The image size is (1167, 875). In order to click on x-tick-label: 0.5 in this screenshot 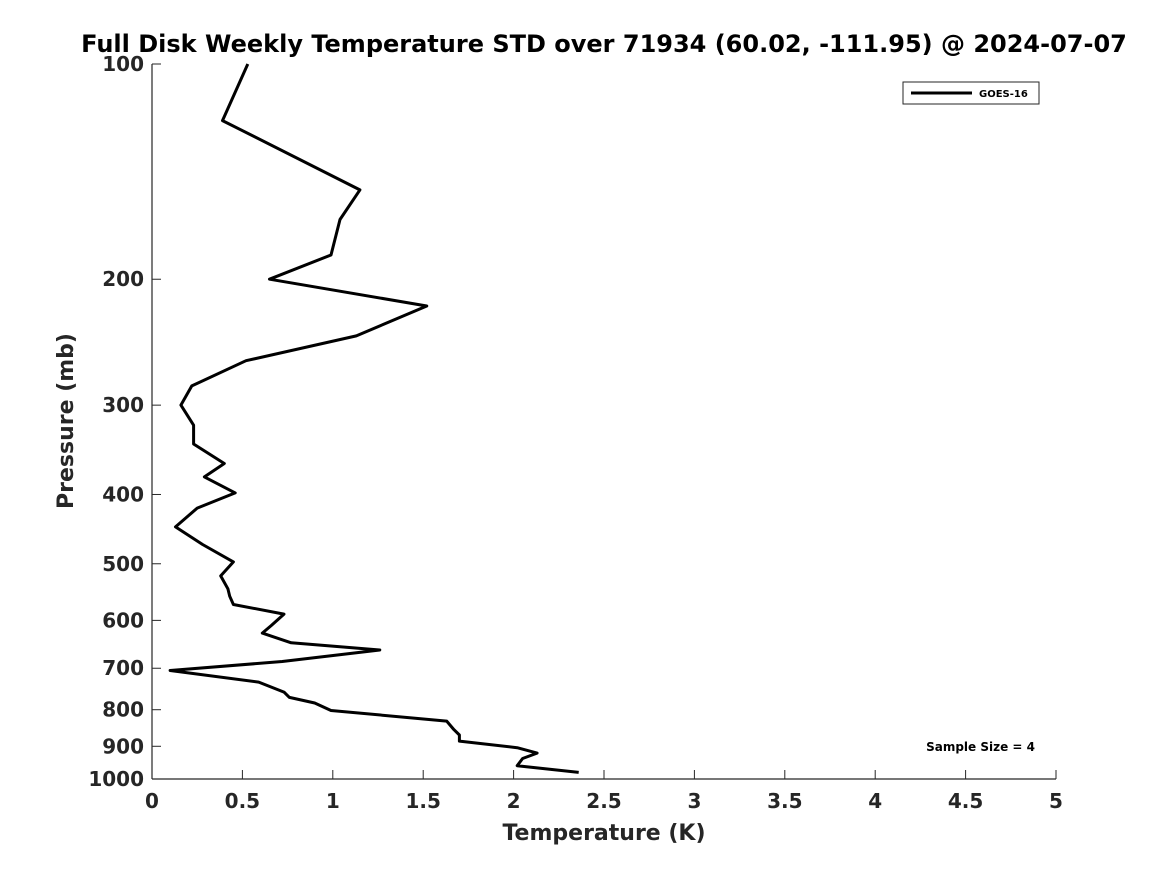, I will do `click(242, 801)`.